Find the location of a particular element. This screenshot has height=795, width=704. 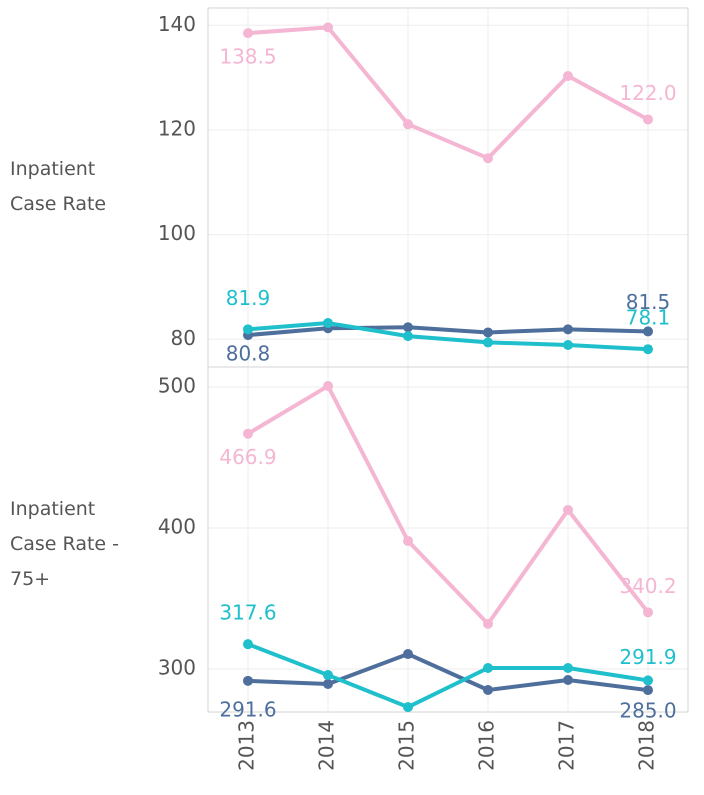

x-tick-label: 2018 is located at coordinates (647, 745).